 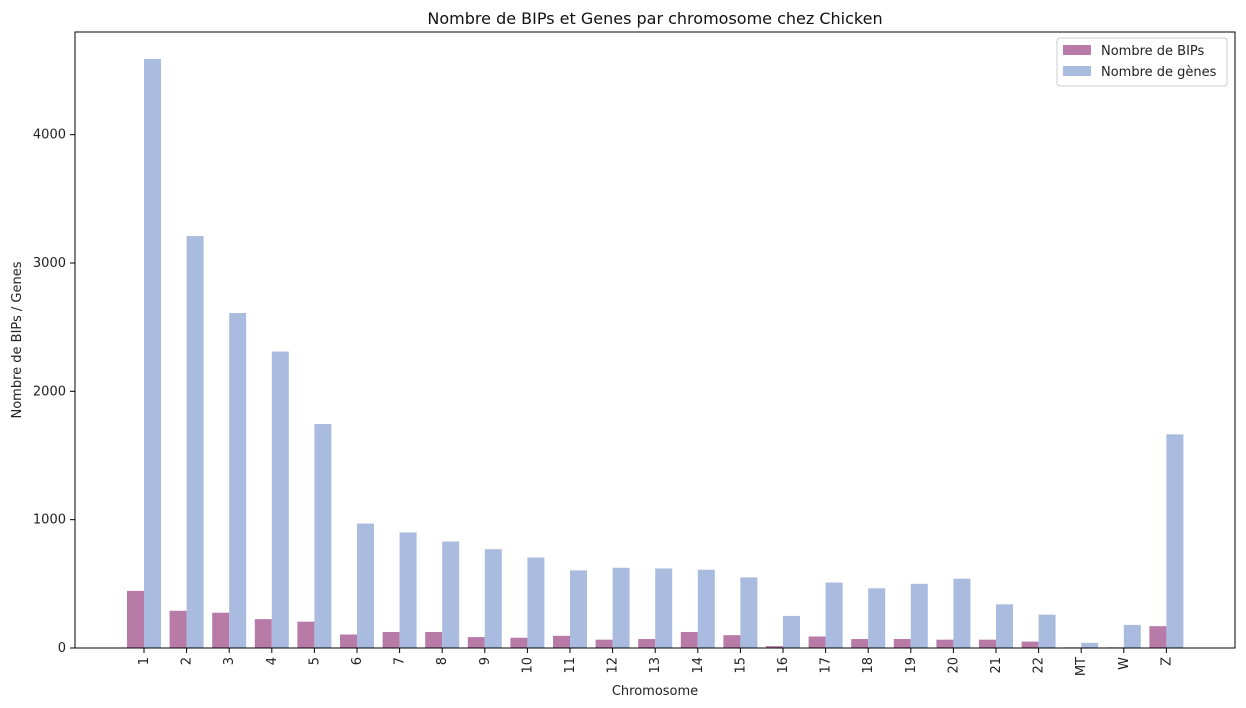 I want to click on x-tick-label-22: 22, so click(x=1039, y=665).